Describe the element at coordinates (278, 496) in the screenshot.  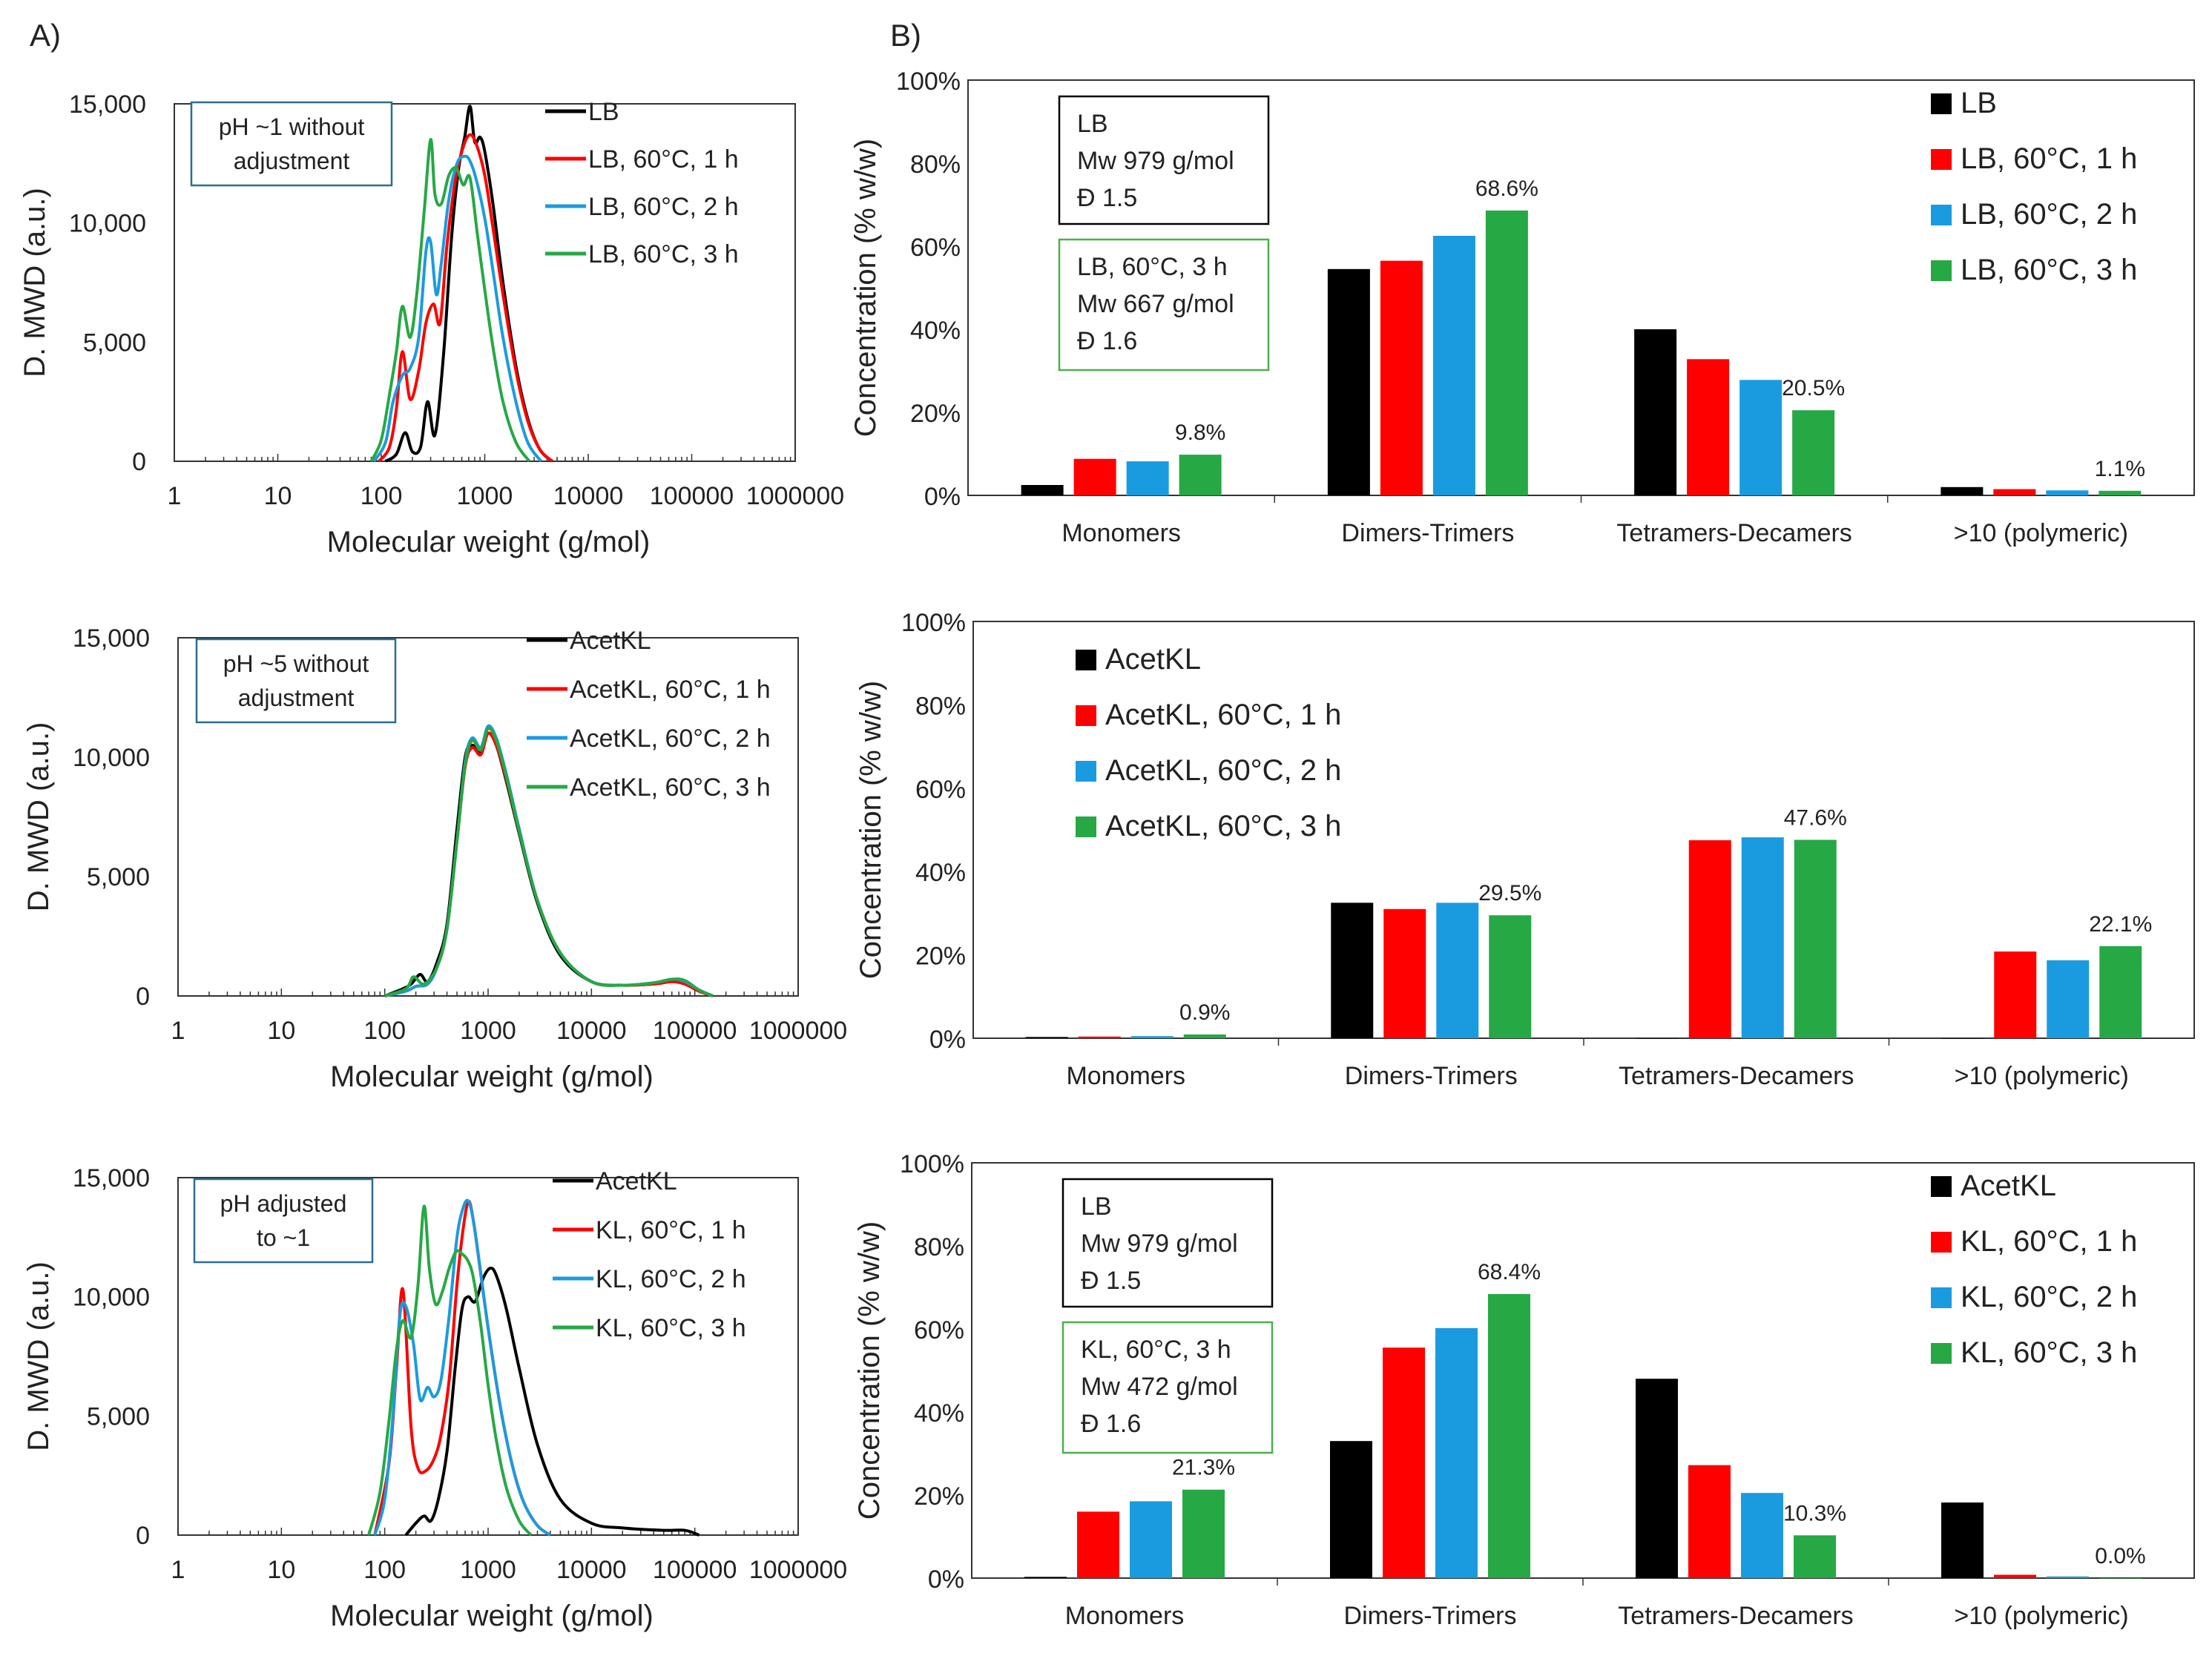
I see `x-tick-label: 10` at that location.